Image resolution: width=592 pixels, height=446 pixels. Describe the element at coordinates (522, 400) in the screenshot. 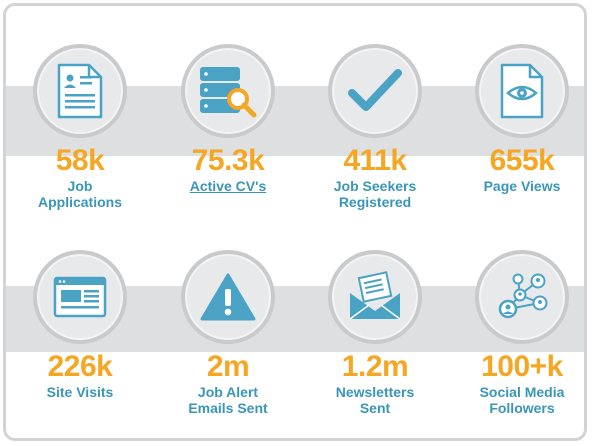

I see `stat-label: Social Media Followers` at that location.